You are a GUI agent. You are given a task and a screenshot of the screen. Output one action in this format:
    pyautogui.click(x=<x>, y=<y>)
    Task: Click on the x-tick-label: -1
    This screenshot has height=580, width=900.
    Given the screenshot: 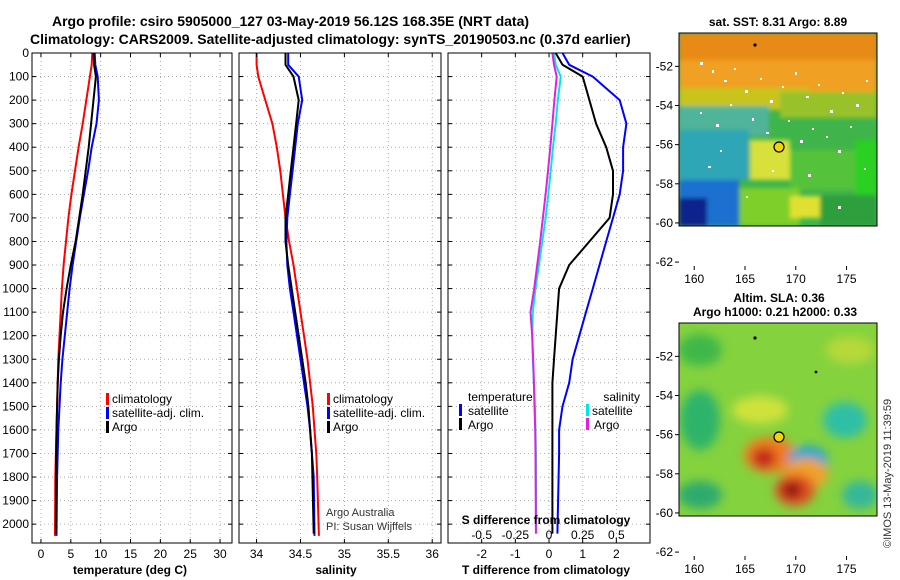 What is the action you would take?
    pyautogui.click(x=515, y=554)
    